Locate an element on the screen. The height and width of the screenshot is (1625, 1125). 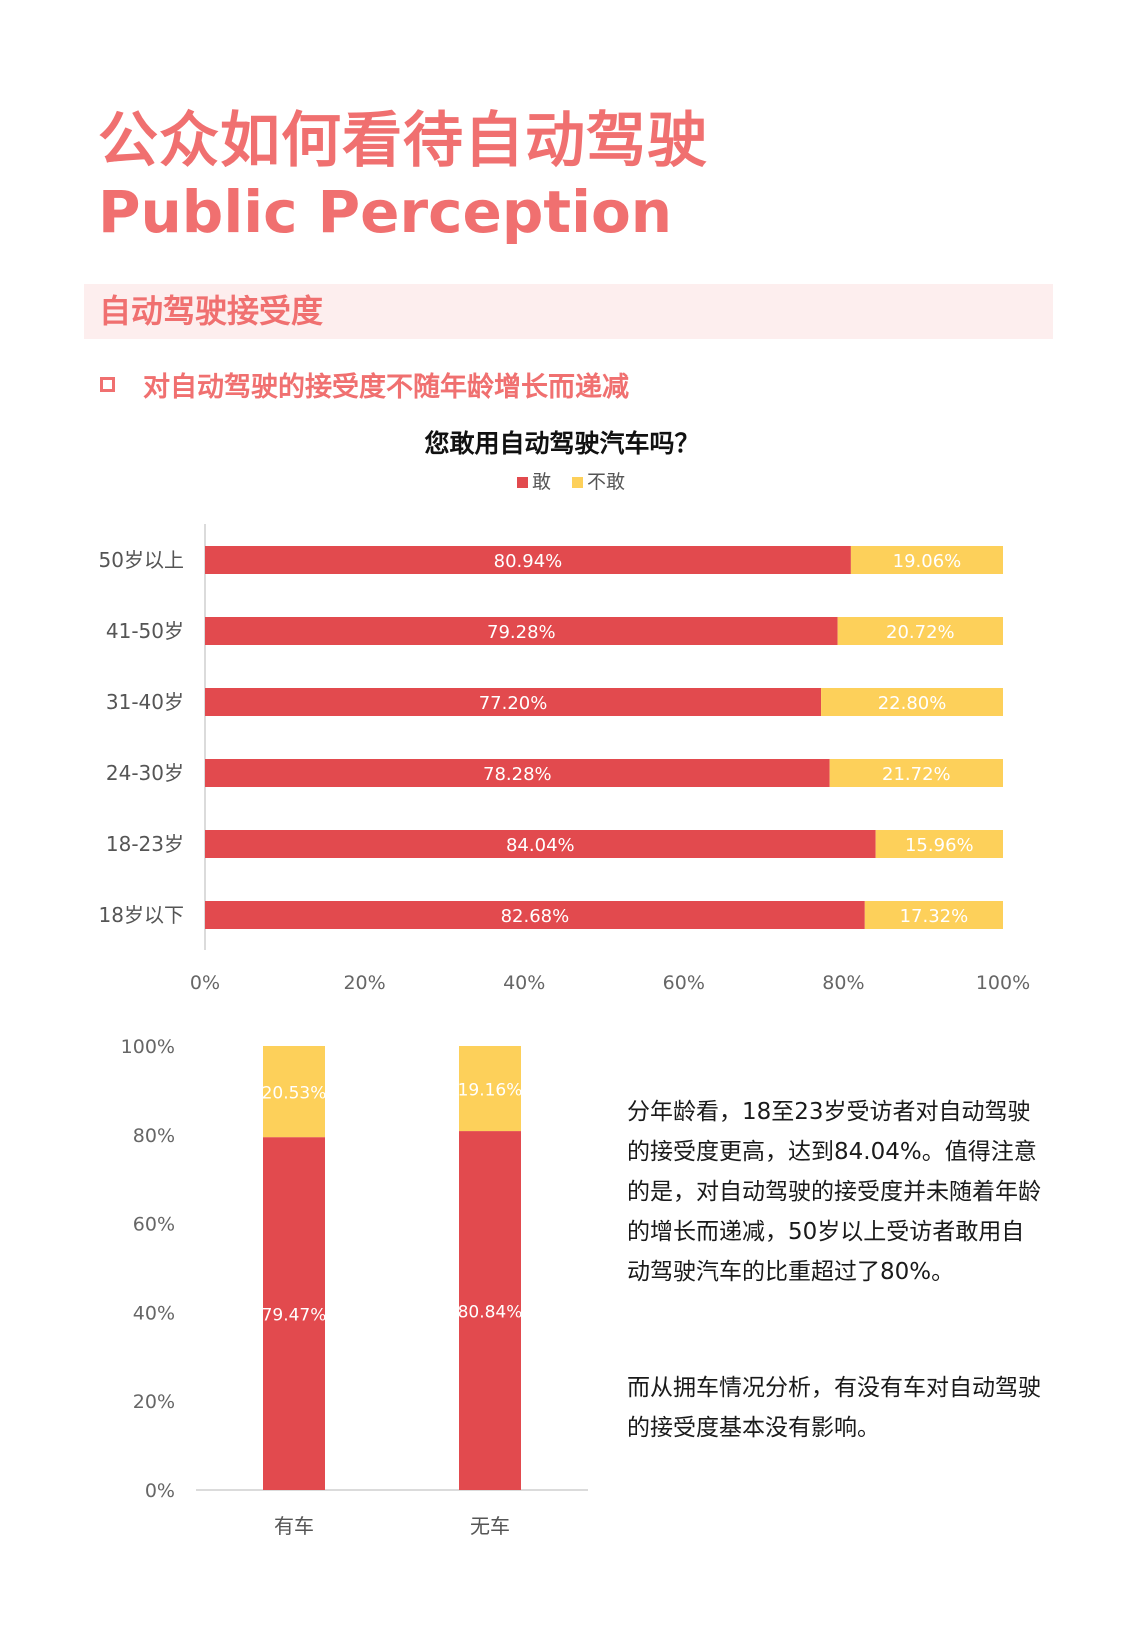
data-label: 84.04% is located at coordinates (540, 845).